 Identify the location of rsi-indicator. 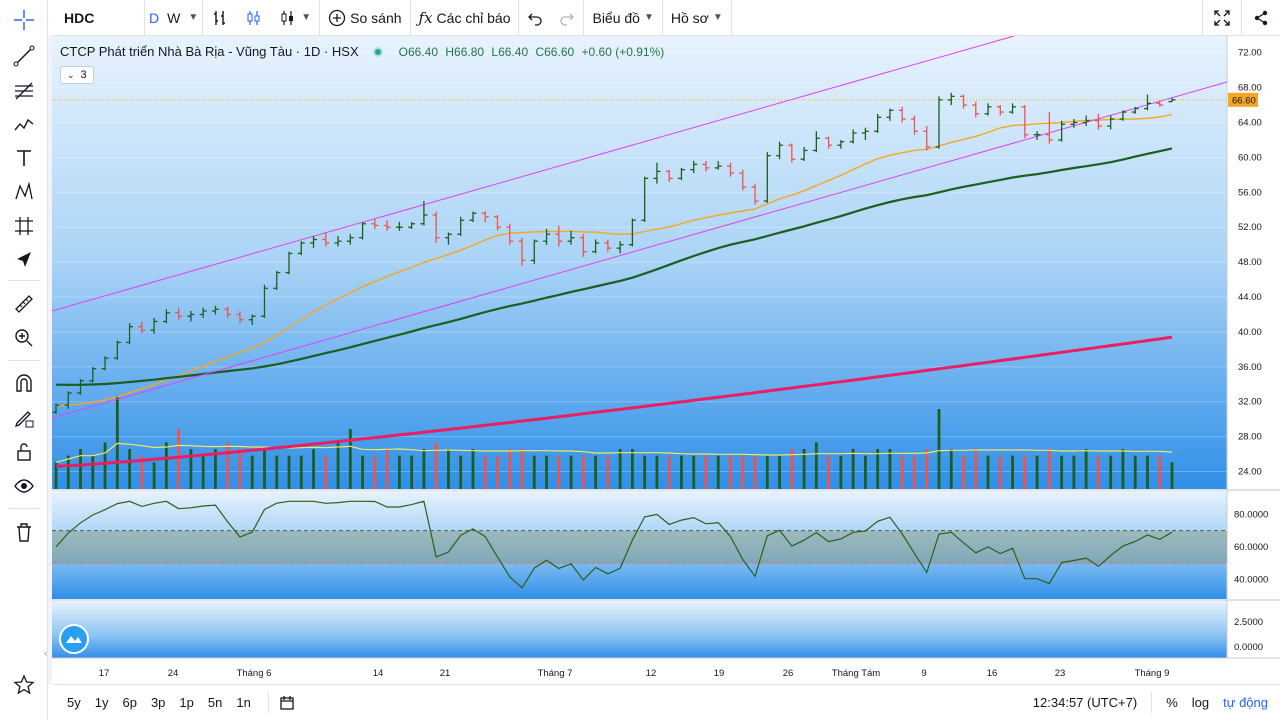
(639, 544).